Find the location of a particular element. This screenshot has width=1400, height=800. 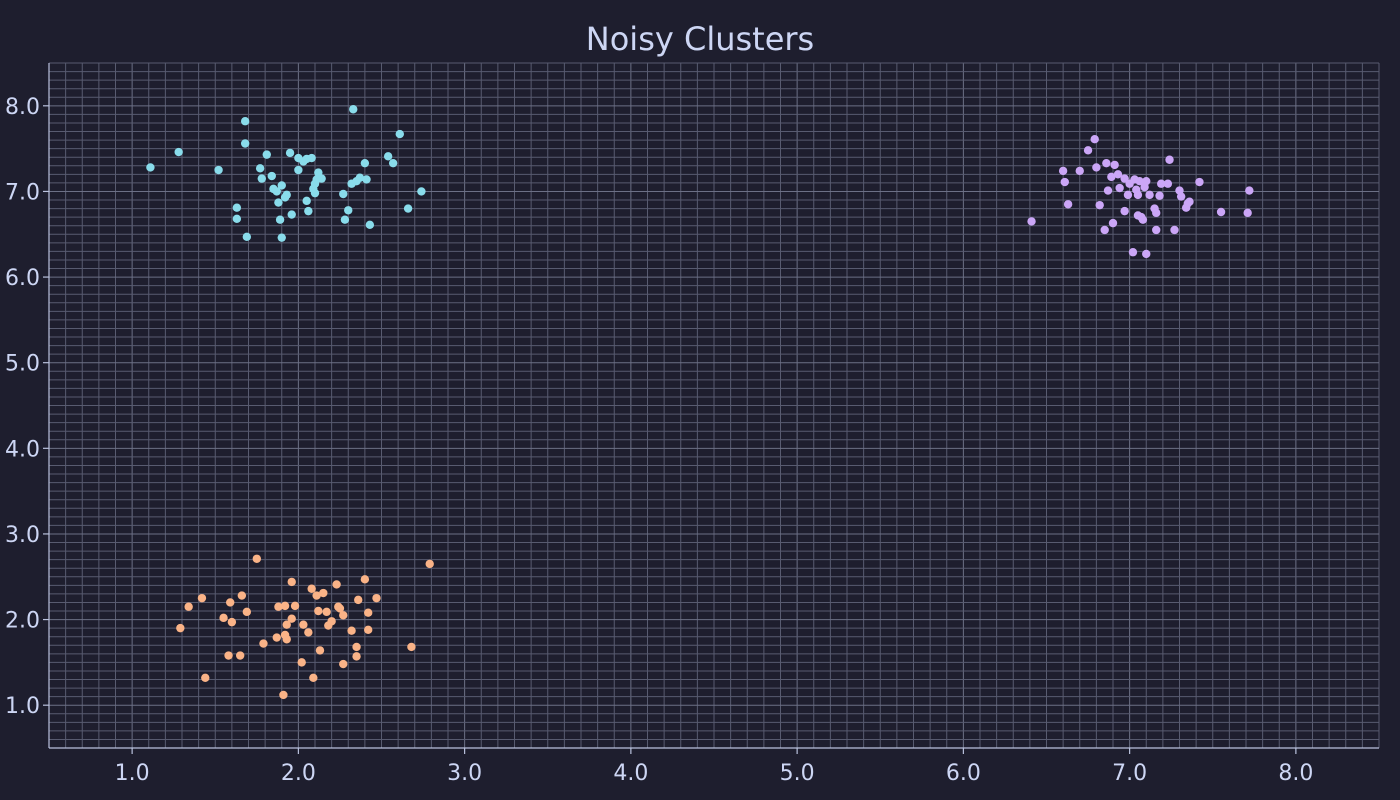

x-tick-label: 7.0 is located at coordinates (1129, 773).